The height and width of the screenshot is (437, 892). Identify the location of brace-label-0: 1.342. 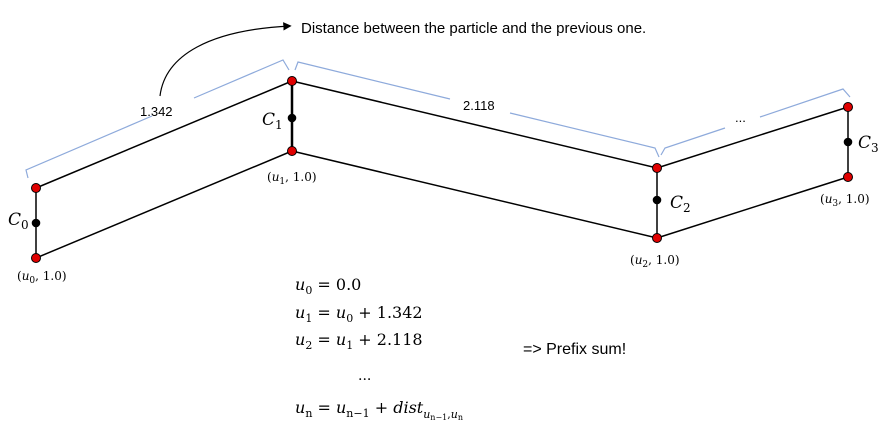
(156, 111).